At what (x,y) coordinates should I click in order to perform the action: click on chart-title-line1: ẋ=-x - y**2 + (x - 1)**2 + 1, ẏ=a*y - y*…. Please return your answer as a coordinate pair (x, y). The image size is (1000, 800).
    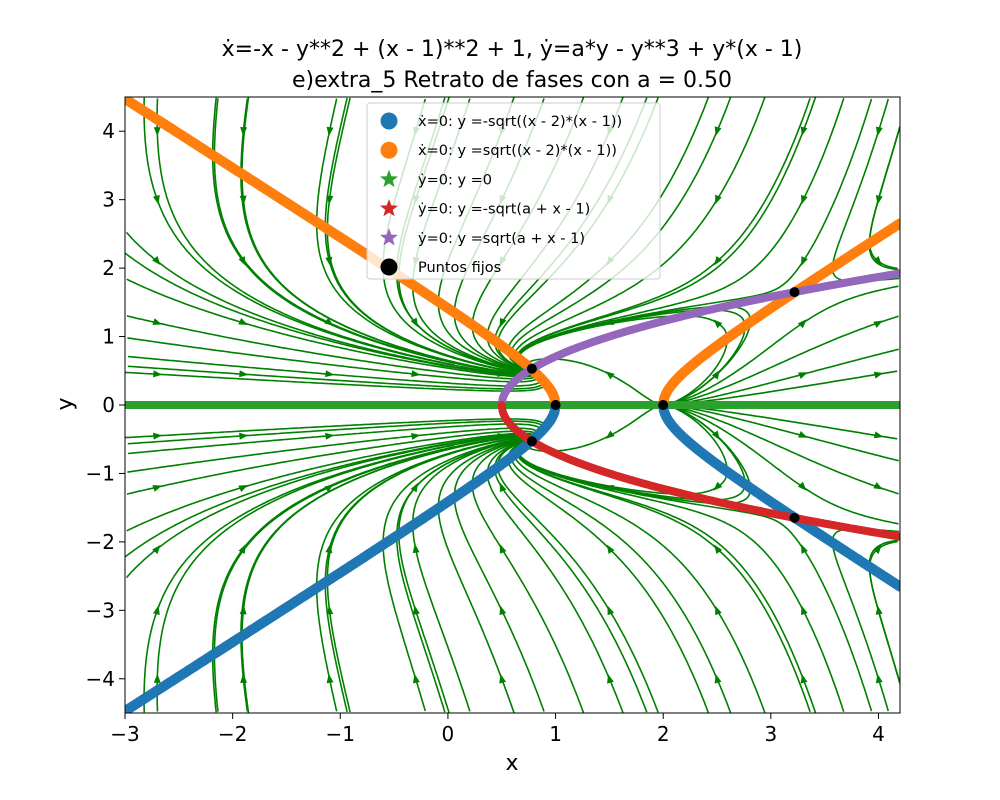
    Looking at the image, I should click on (512, 49).